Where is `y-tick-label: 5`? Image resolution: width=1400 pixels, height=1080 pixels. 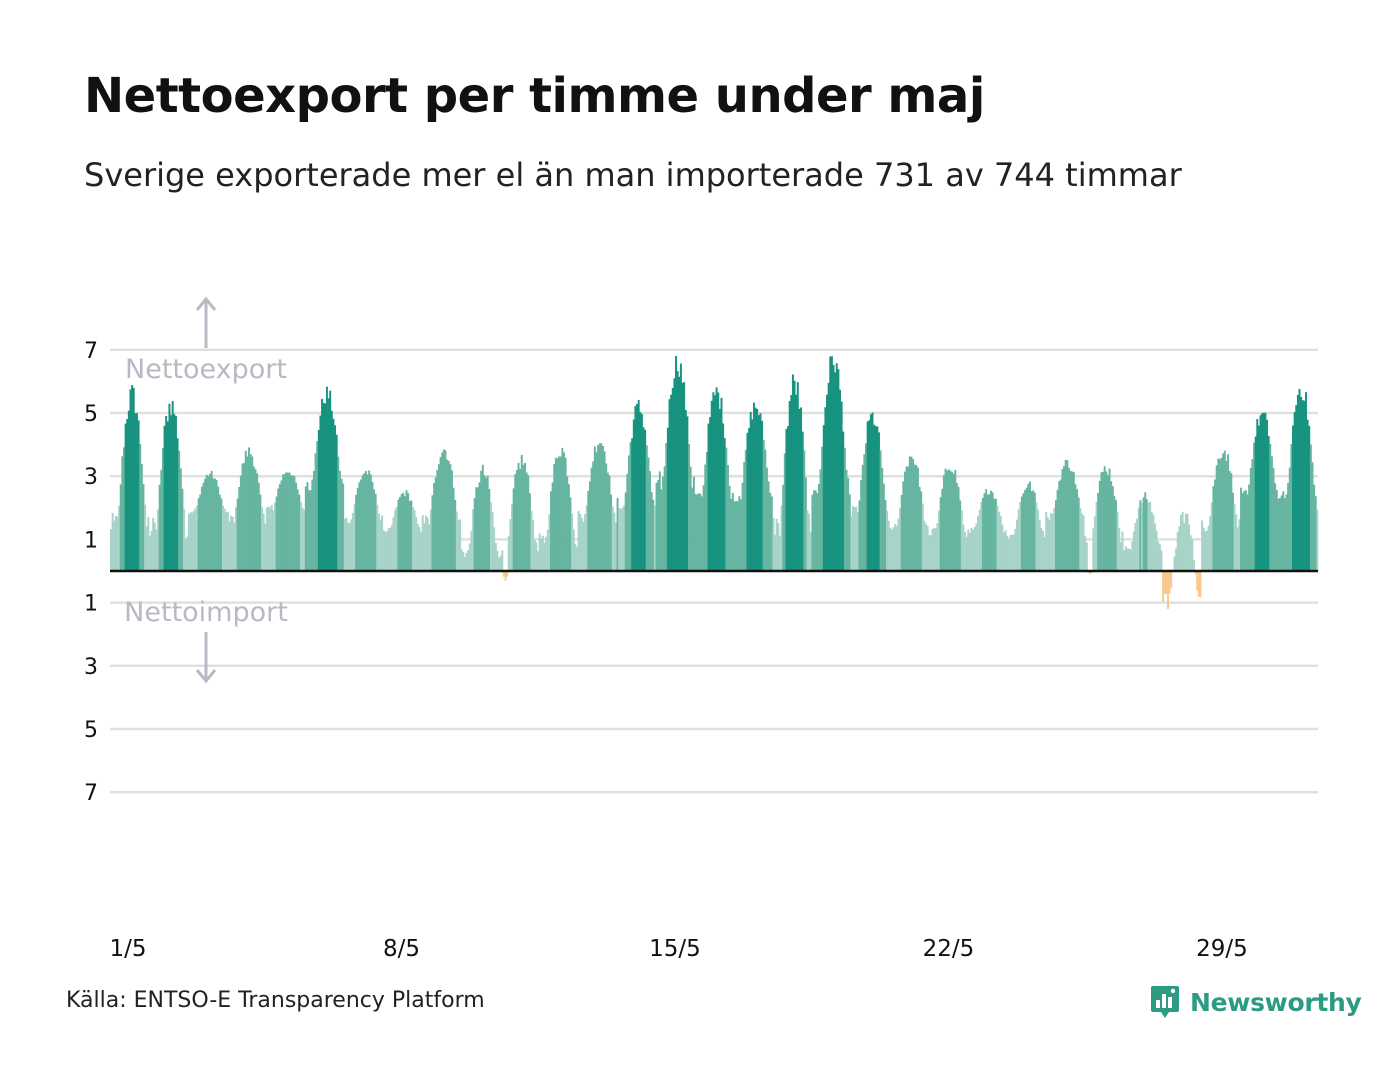 y-tick-label: 5 is located at coordinates (91, 414).